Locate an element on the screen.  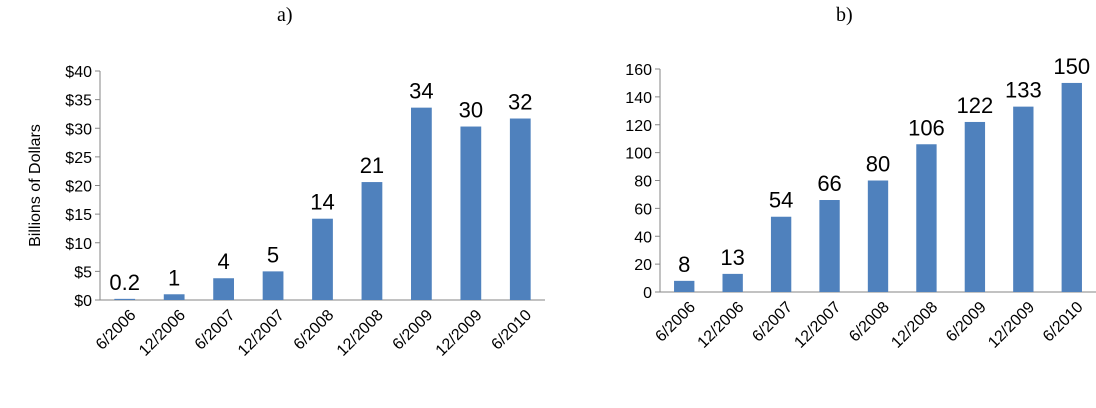
y-tick-label: 40 is located at coordinates (643, 237).